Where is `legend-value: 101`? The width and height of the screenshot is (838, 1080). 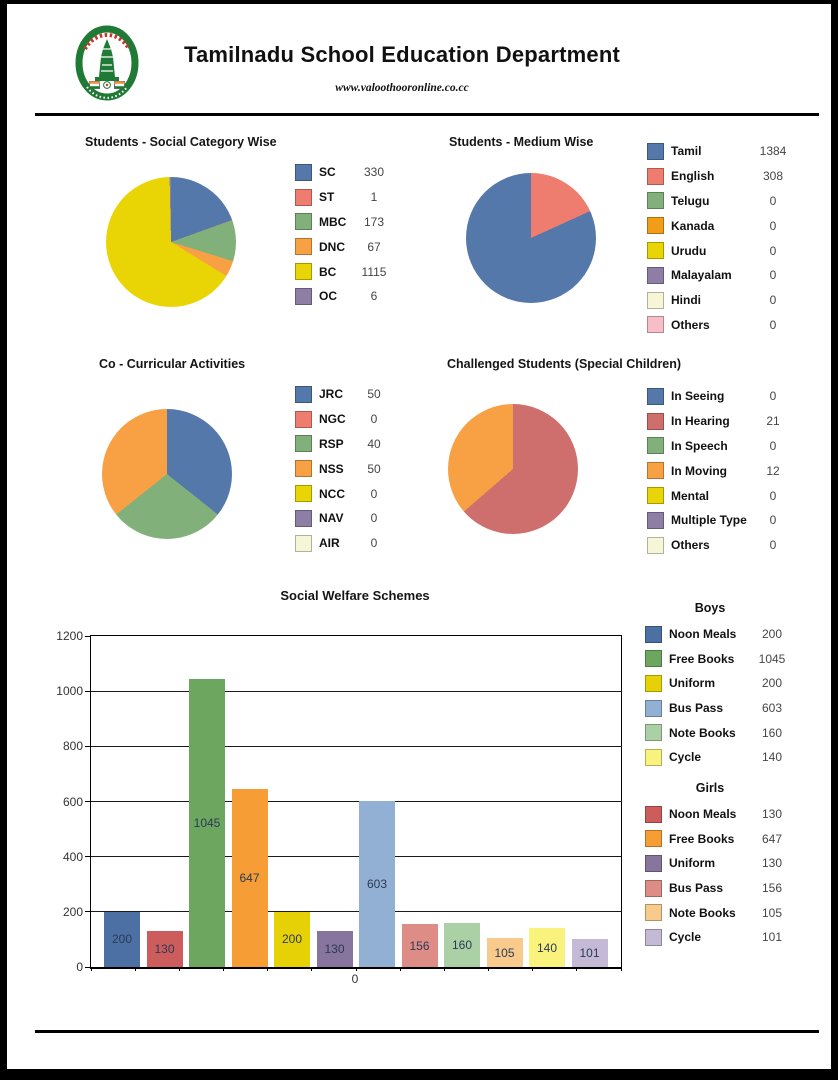 legend-value: 101 is located at coordinates (772, 937).